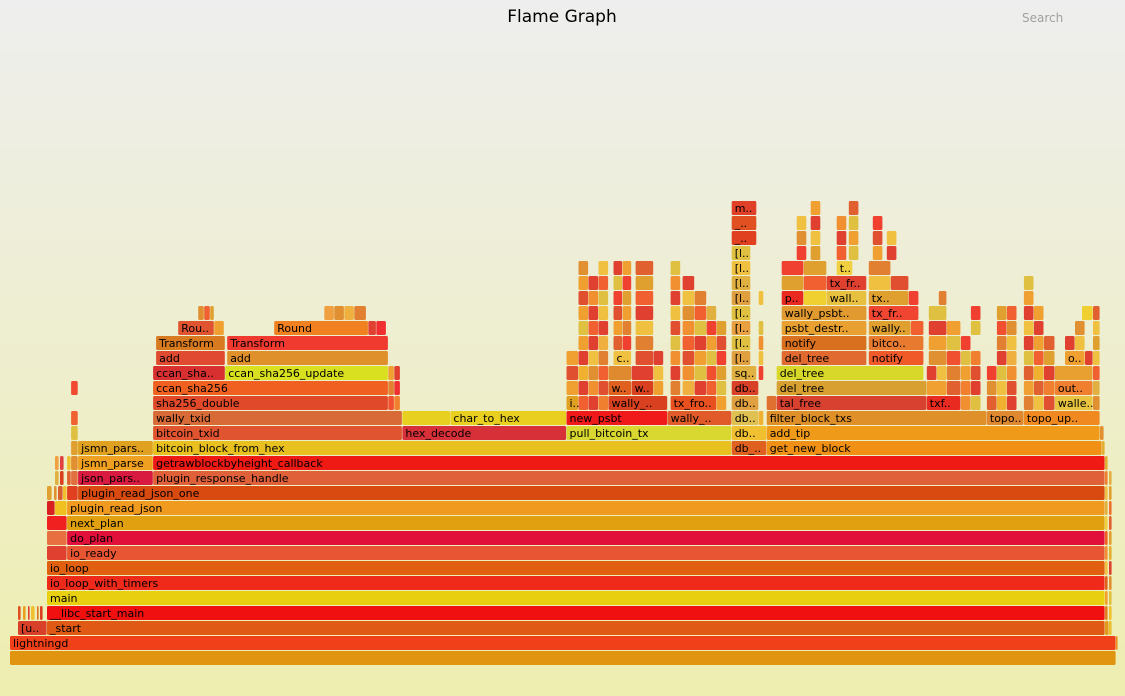  Describe the element at coordinates (824, 358) in the screenshot. I see `frame: del_tree` at that location.